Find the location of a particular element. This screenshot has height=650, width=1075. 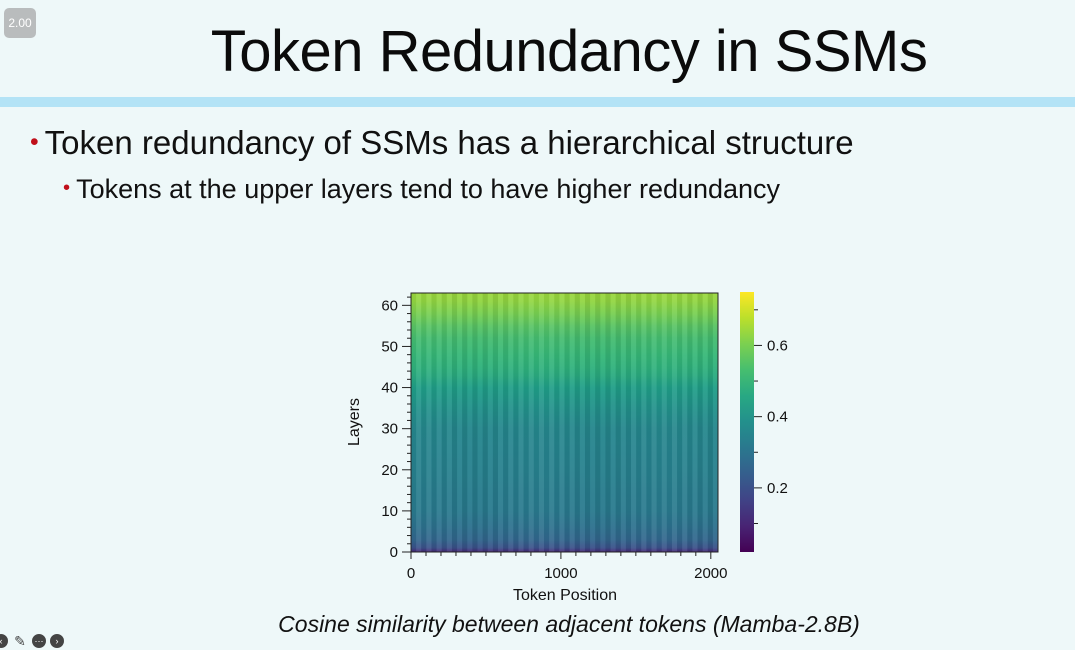

x-axis: 0 1000 2000 is located at coordinates (567, 567).